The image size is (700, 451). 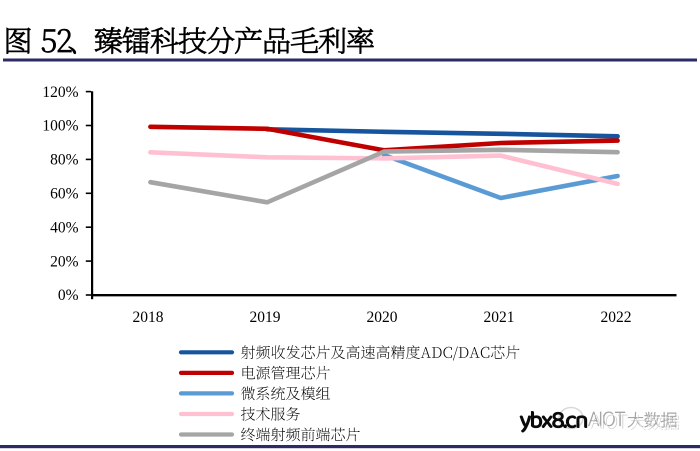 I want to click on svg-text: 20%, so click(x=64, y=261).